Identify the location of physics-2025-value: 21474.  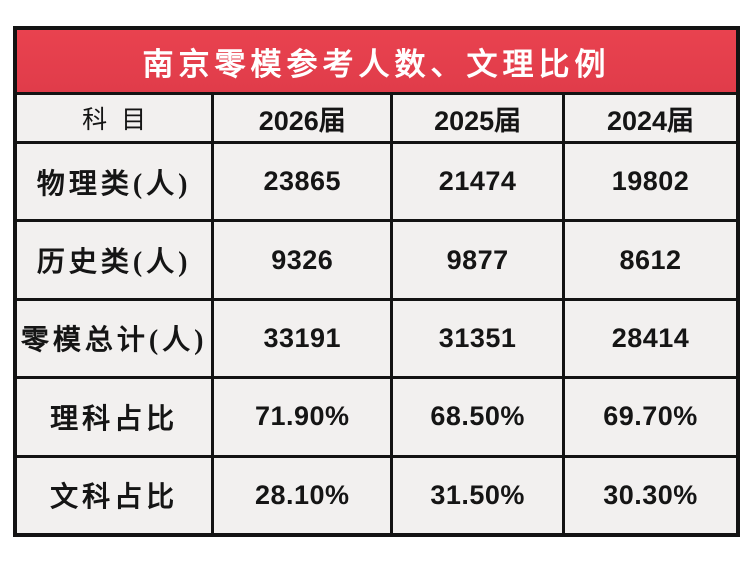
(478, 182).